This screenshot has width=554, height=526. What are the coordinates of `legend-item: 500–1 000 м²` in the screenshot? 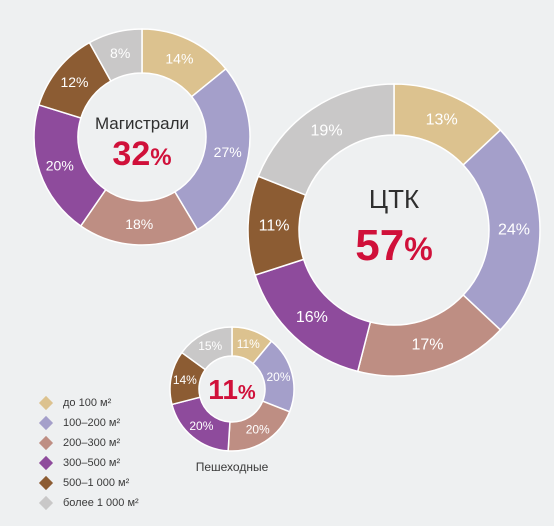 It's located at (88, 483).